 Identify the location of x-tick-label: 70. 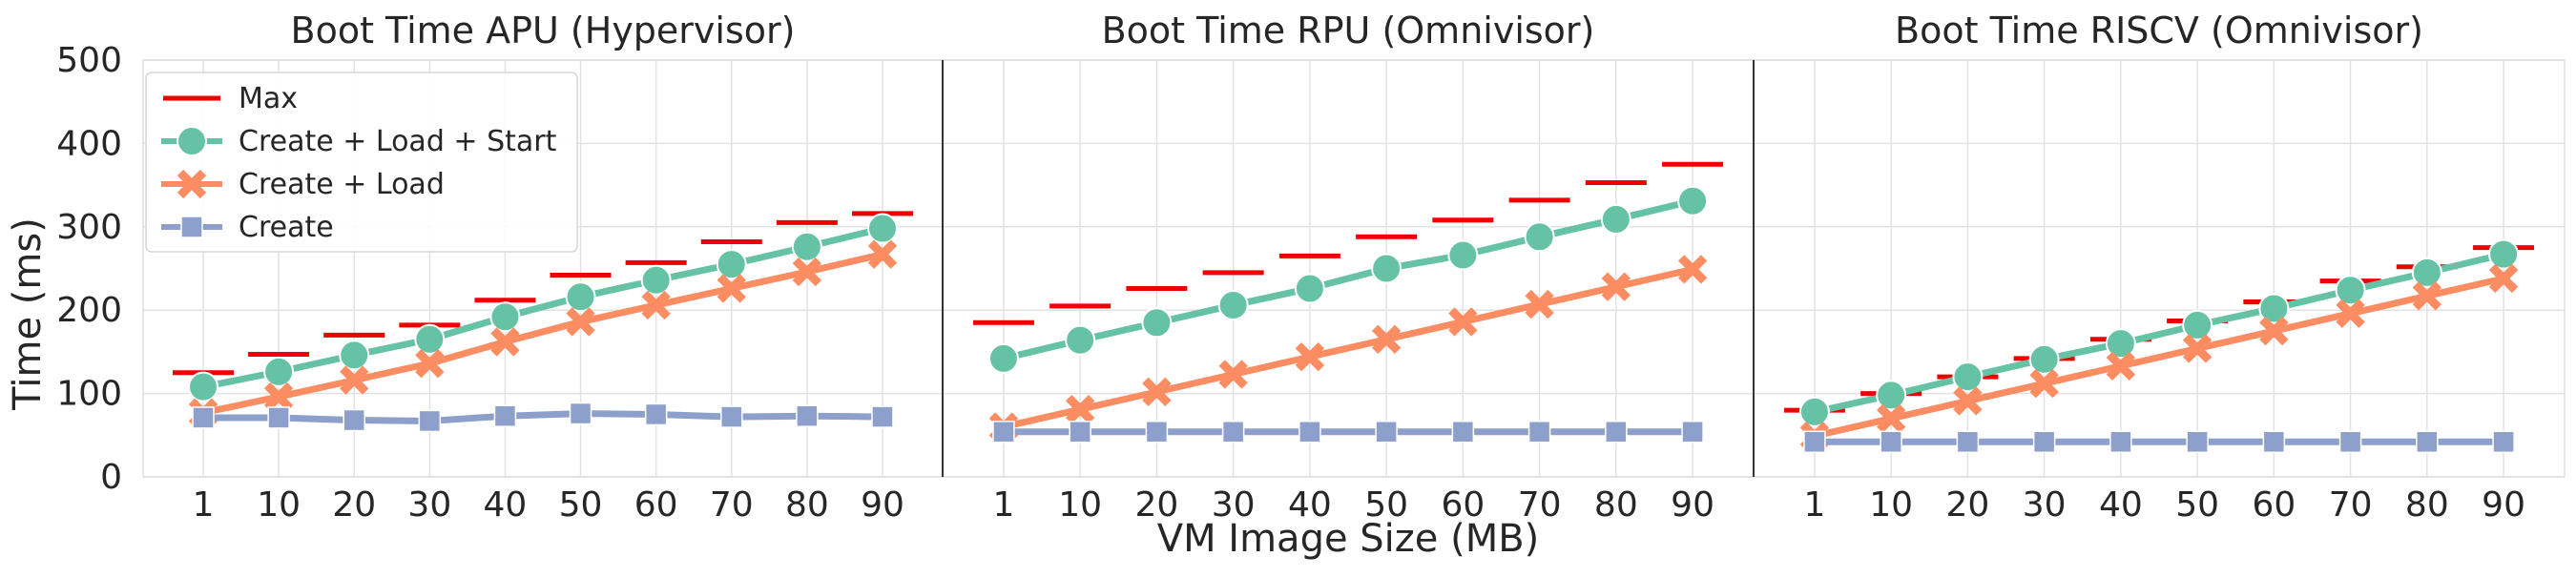
(1540, 505).